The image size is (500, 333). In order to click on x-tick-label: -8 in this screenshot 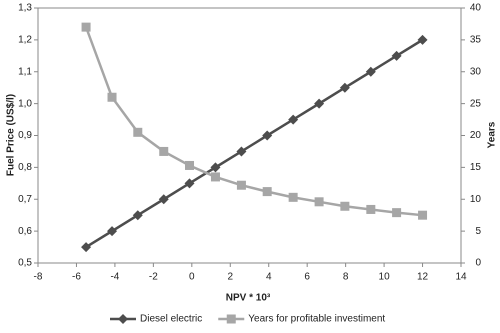, I will do `click(38, 277)`.